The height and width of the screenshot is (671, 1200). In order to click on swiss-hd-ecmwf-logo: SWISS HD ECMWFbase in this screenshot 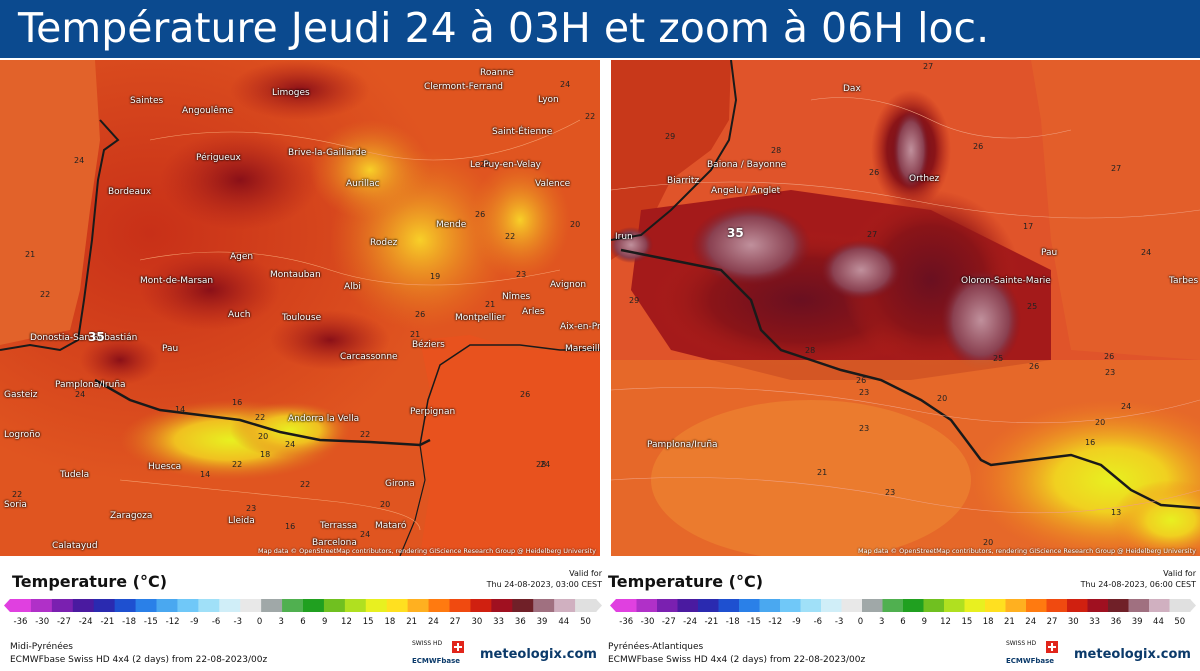, I will do `click(1036, 654)`.